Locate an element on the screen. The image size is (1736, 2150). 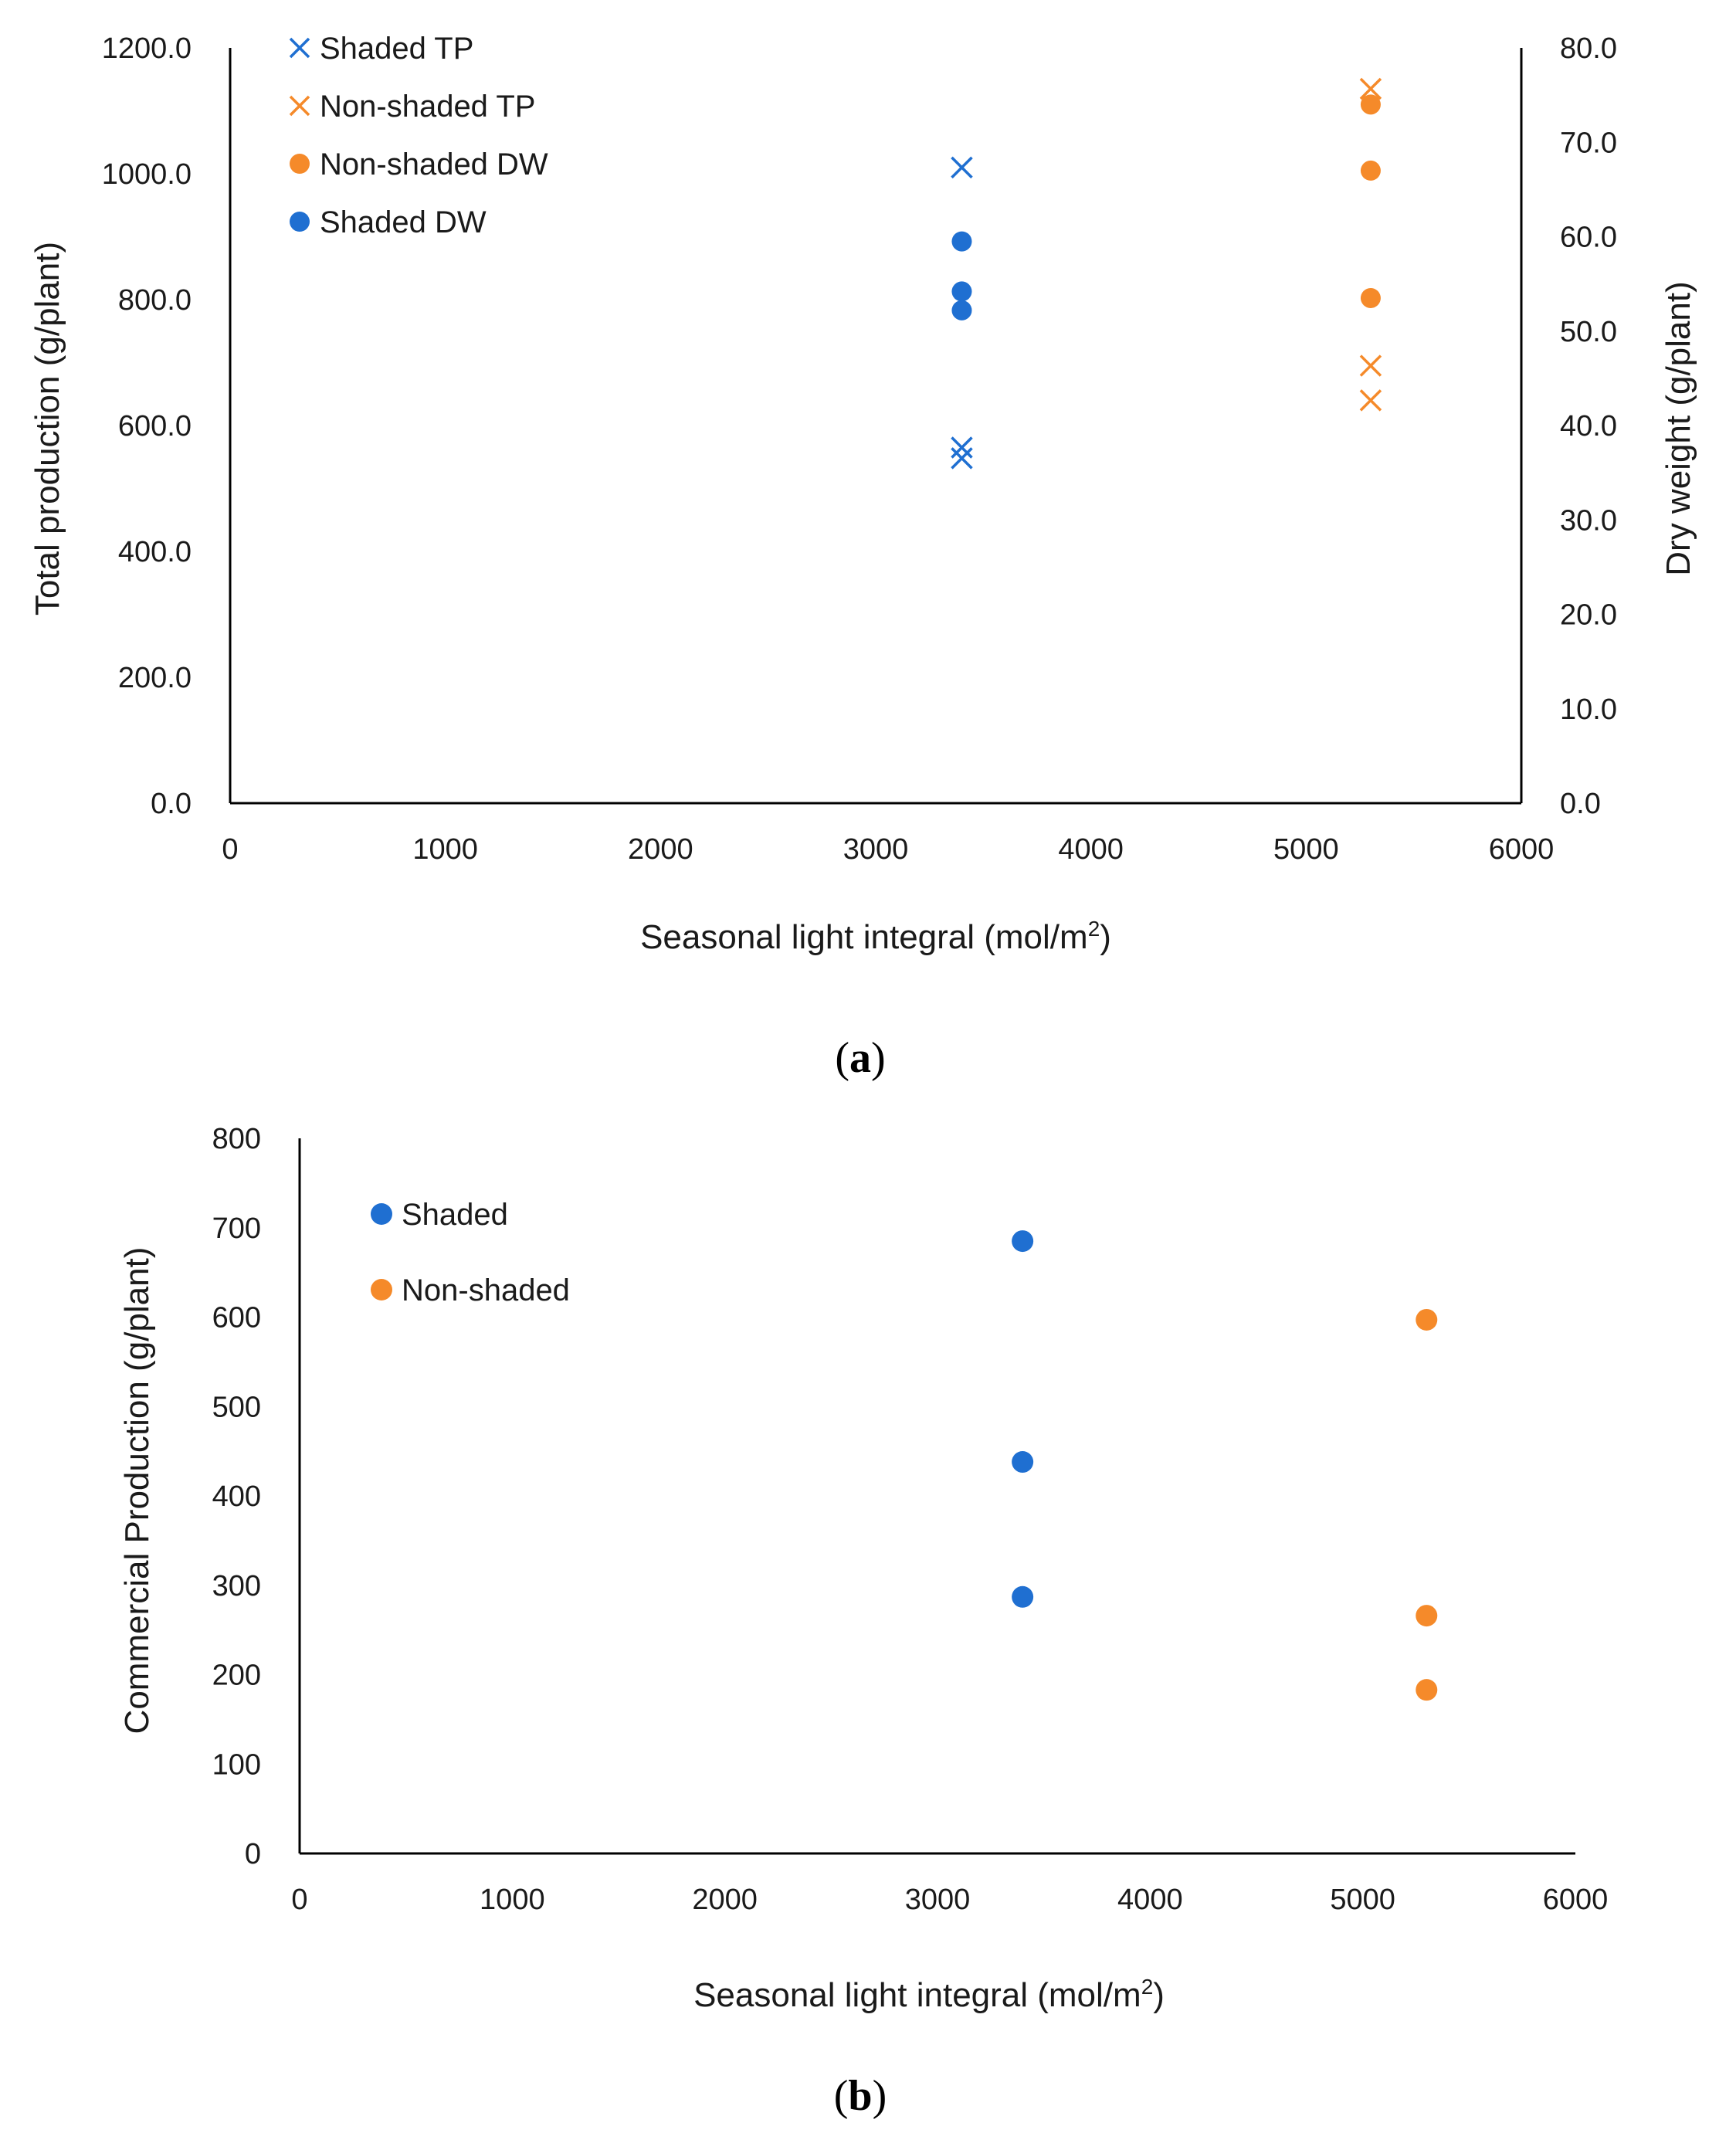
y-tick-label: 200 is located at coordinates (236, 1676).